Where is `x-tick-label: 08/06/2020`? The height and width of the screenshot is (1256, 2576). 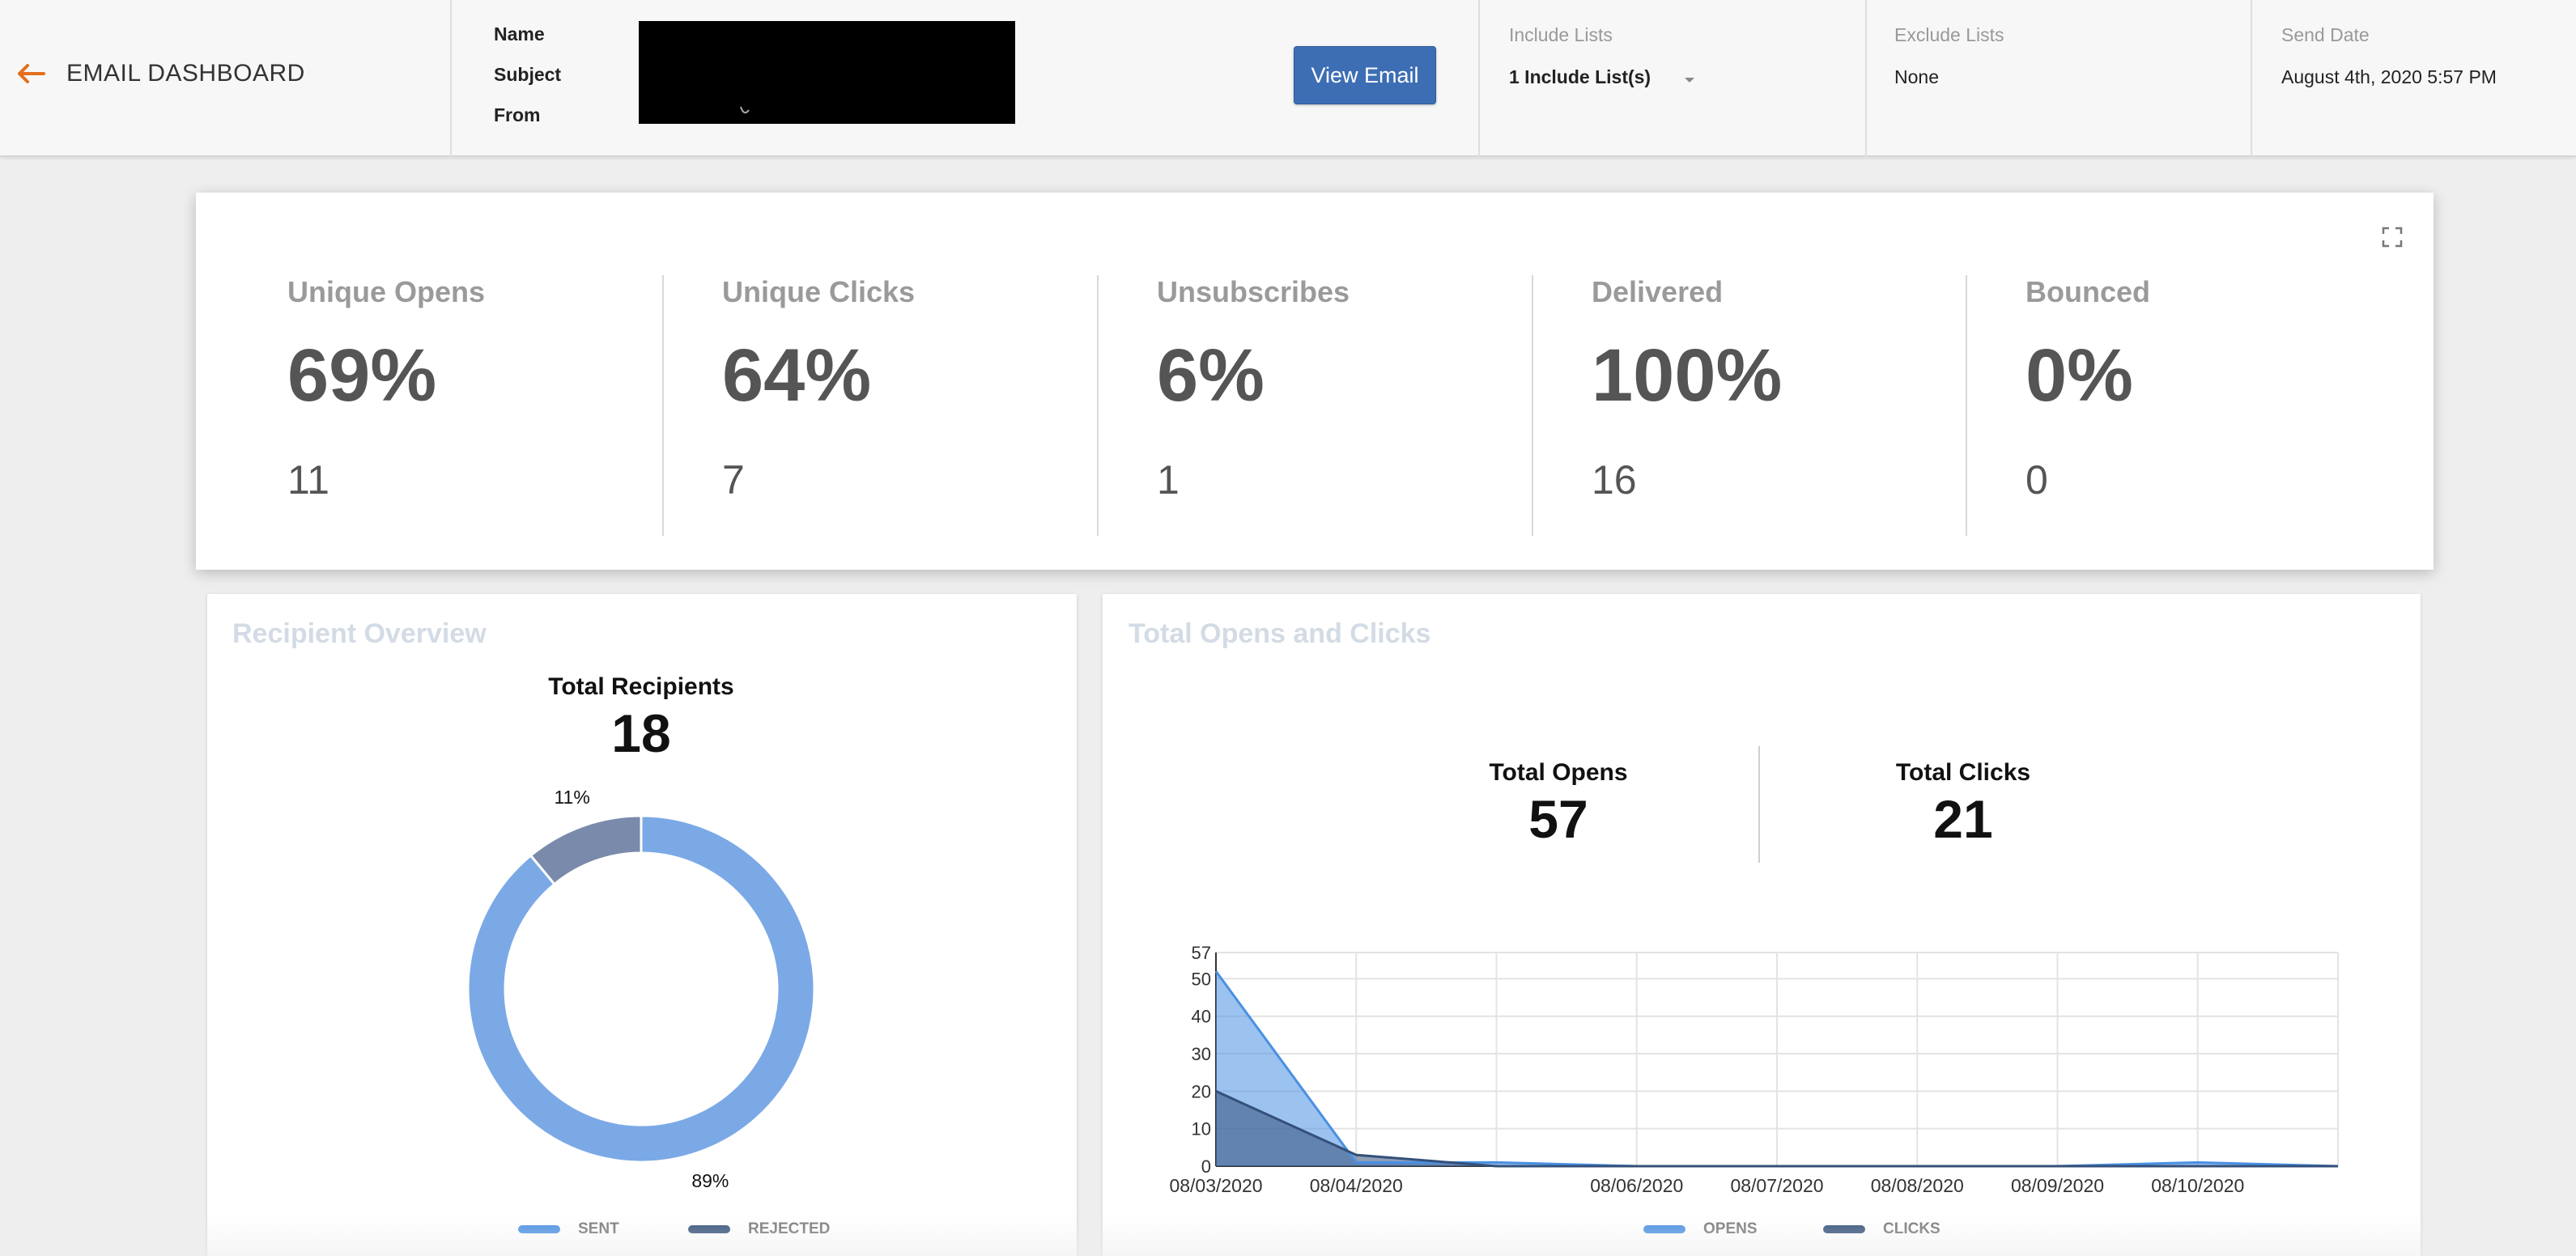 x-tick-label: 08/06/2020 is located at coordinates (1636, 1185).